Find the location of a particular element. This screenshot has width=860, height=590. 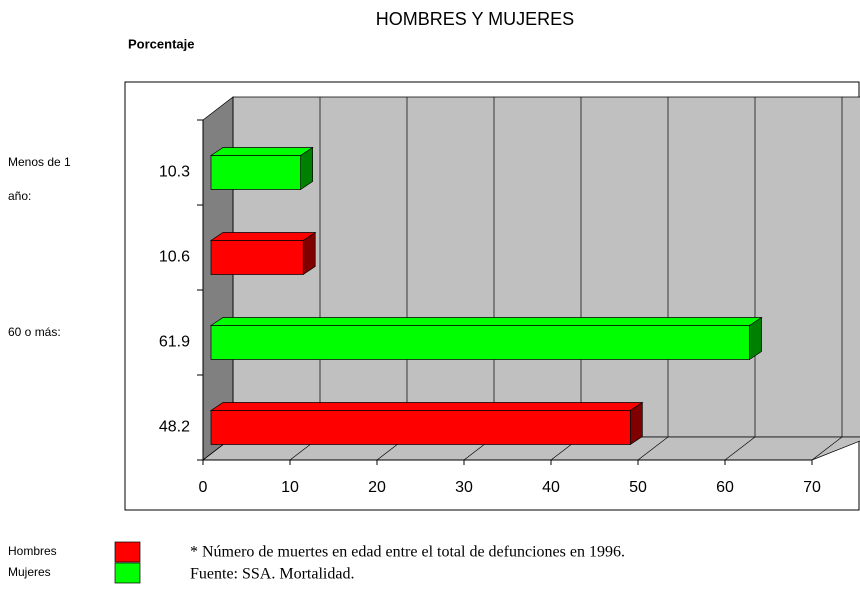

data-label: 10.3 is located at coordinates (174, 172).